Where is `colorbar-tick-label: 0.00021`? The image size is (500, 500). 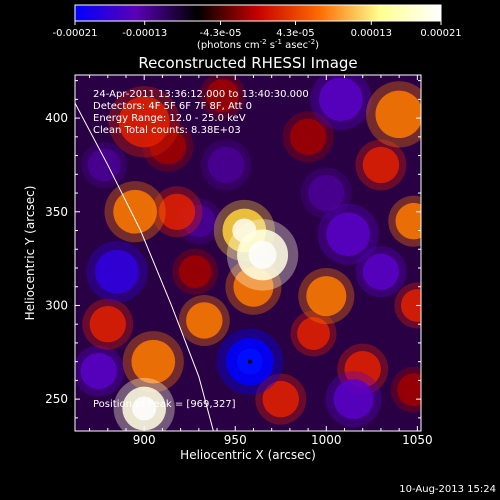 colorbar-tick-label: 0.00021 is located at coordinates (440, 33).